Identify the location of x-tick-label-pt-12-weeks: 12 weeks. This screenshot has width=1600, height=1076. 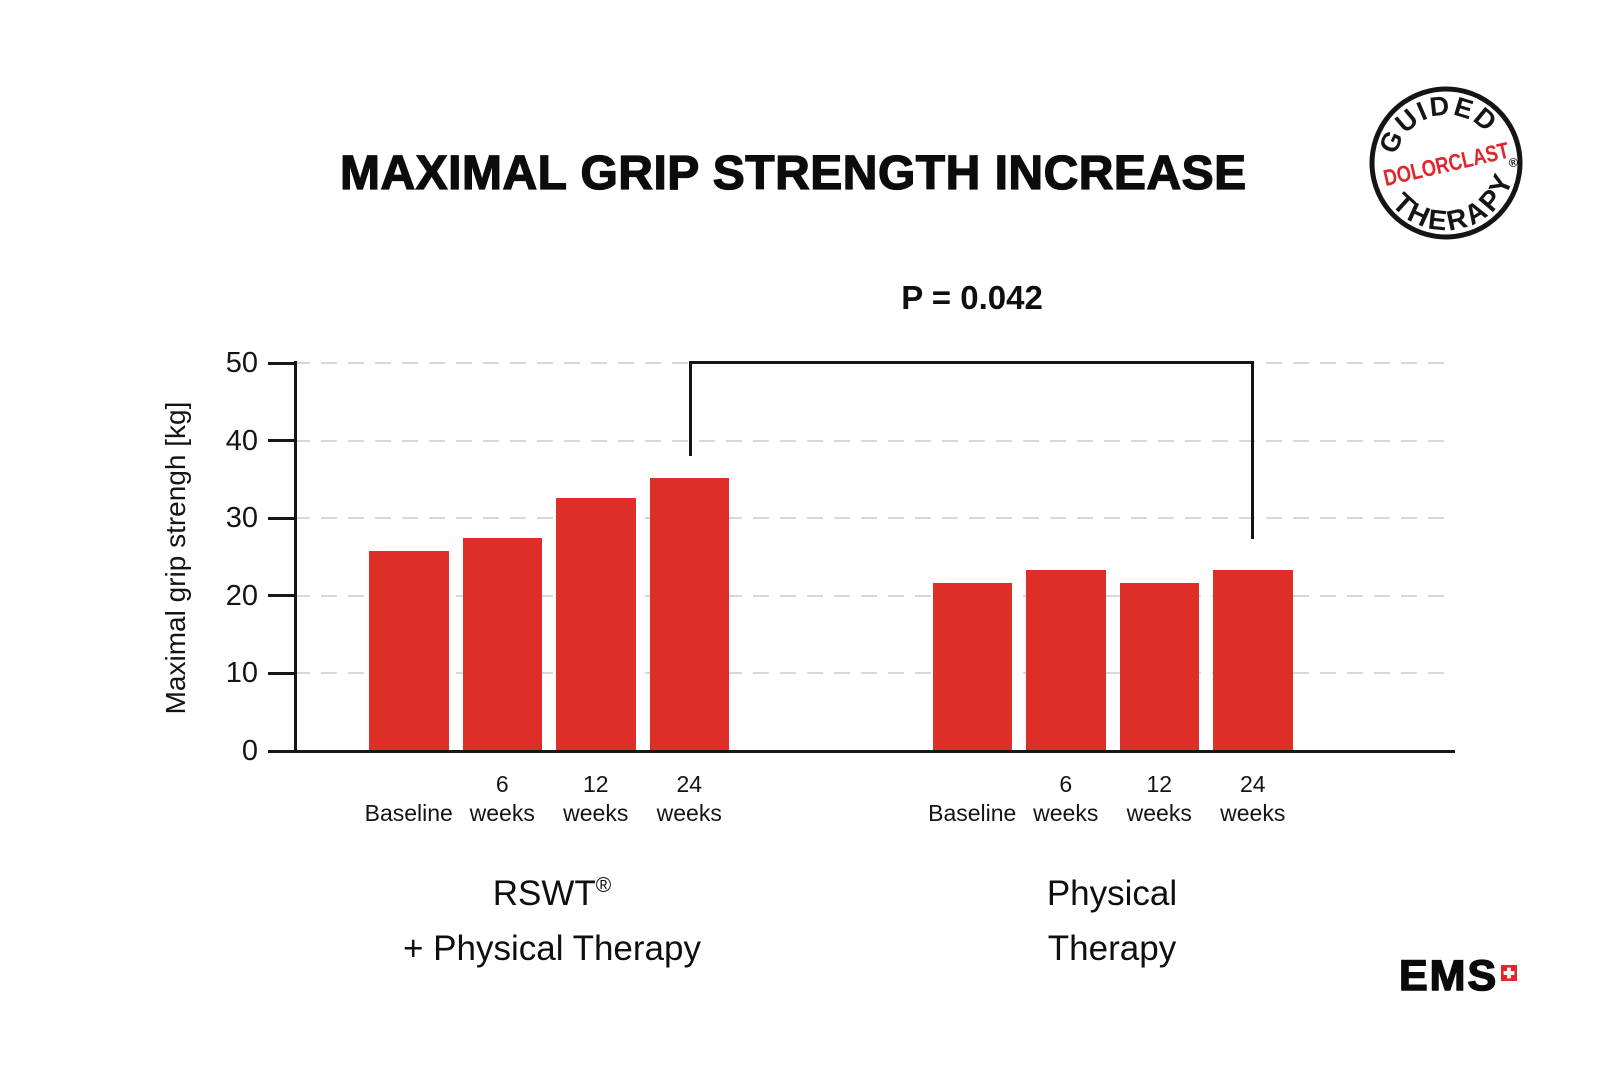
(1159, 799).